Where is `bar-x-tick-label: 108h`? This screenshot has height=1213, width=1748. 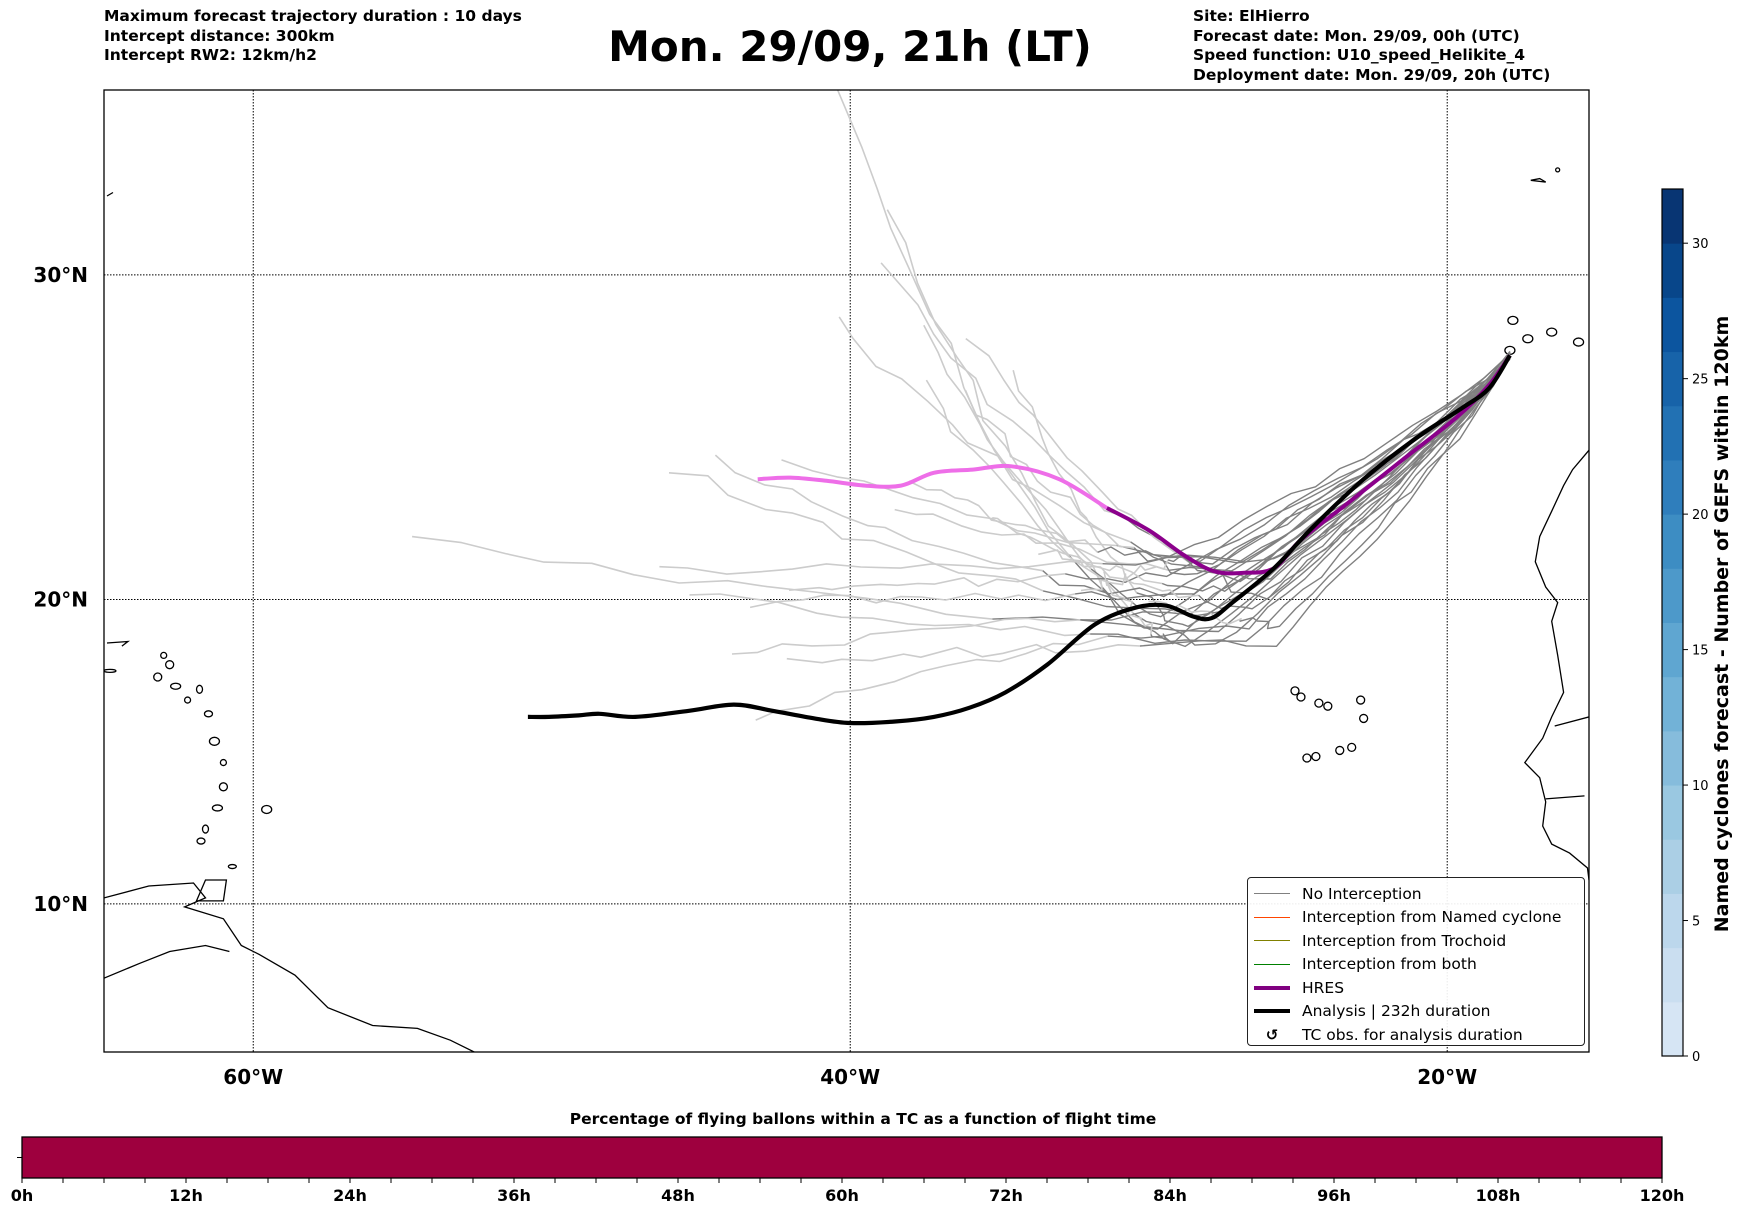 bar-x-tick-label: 108h is located at coordinates (1498, 1195).